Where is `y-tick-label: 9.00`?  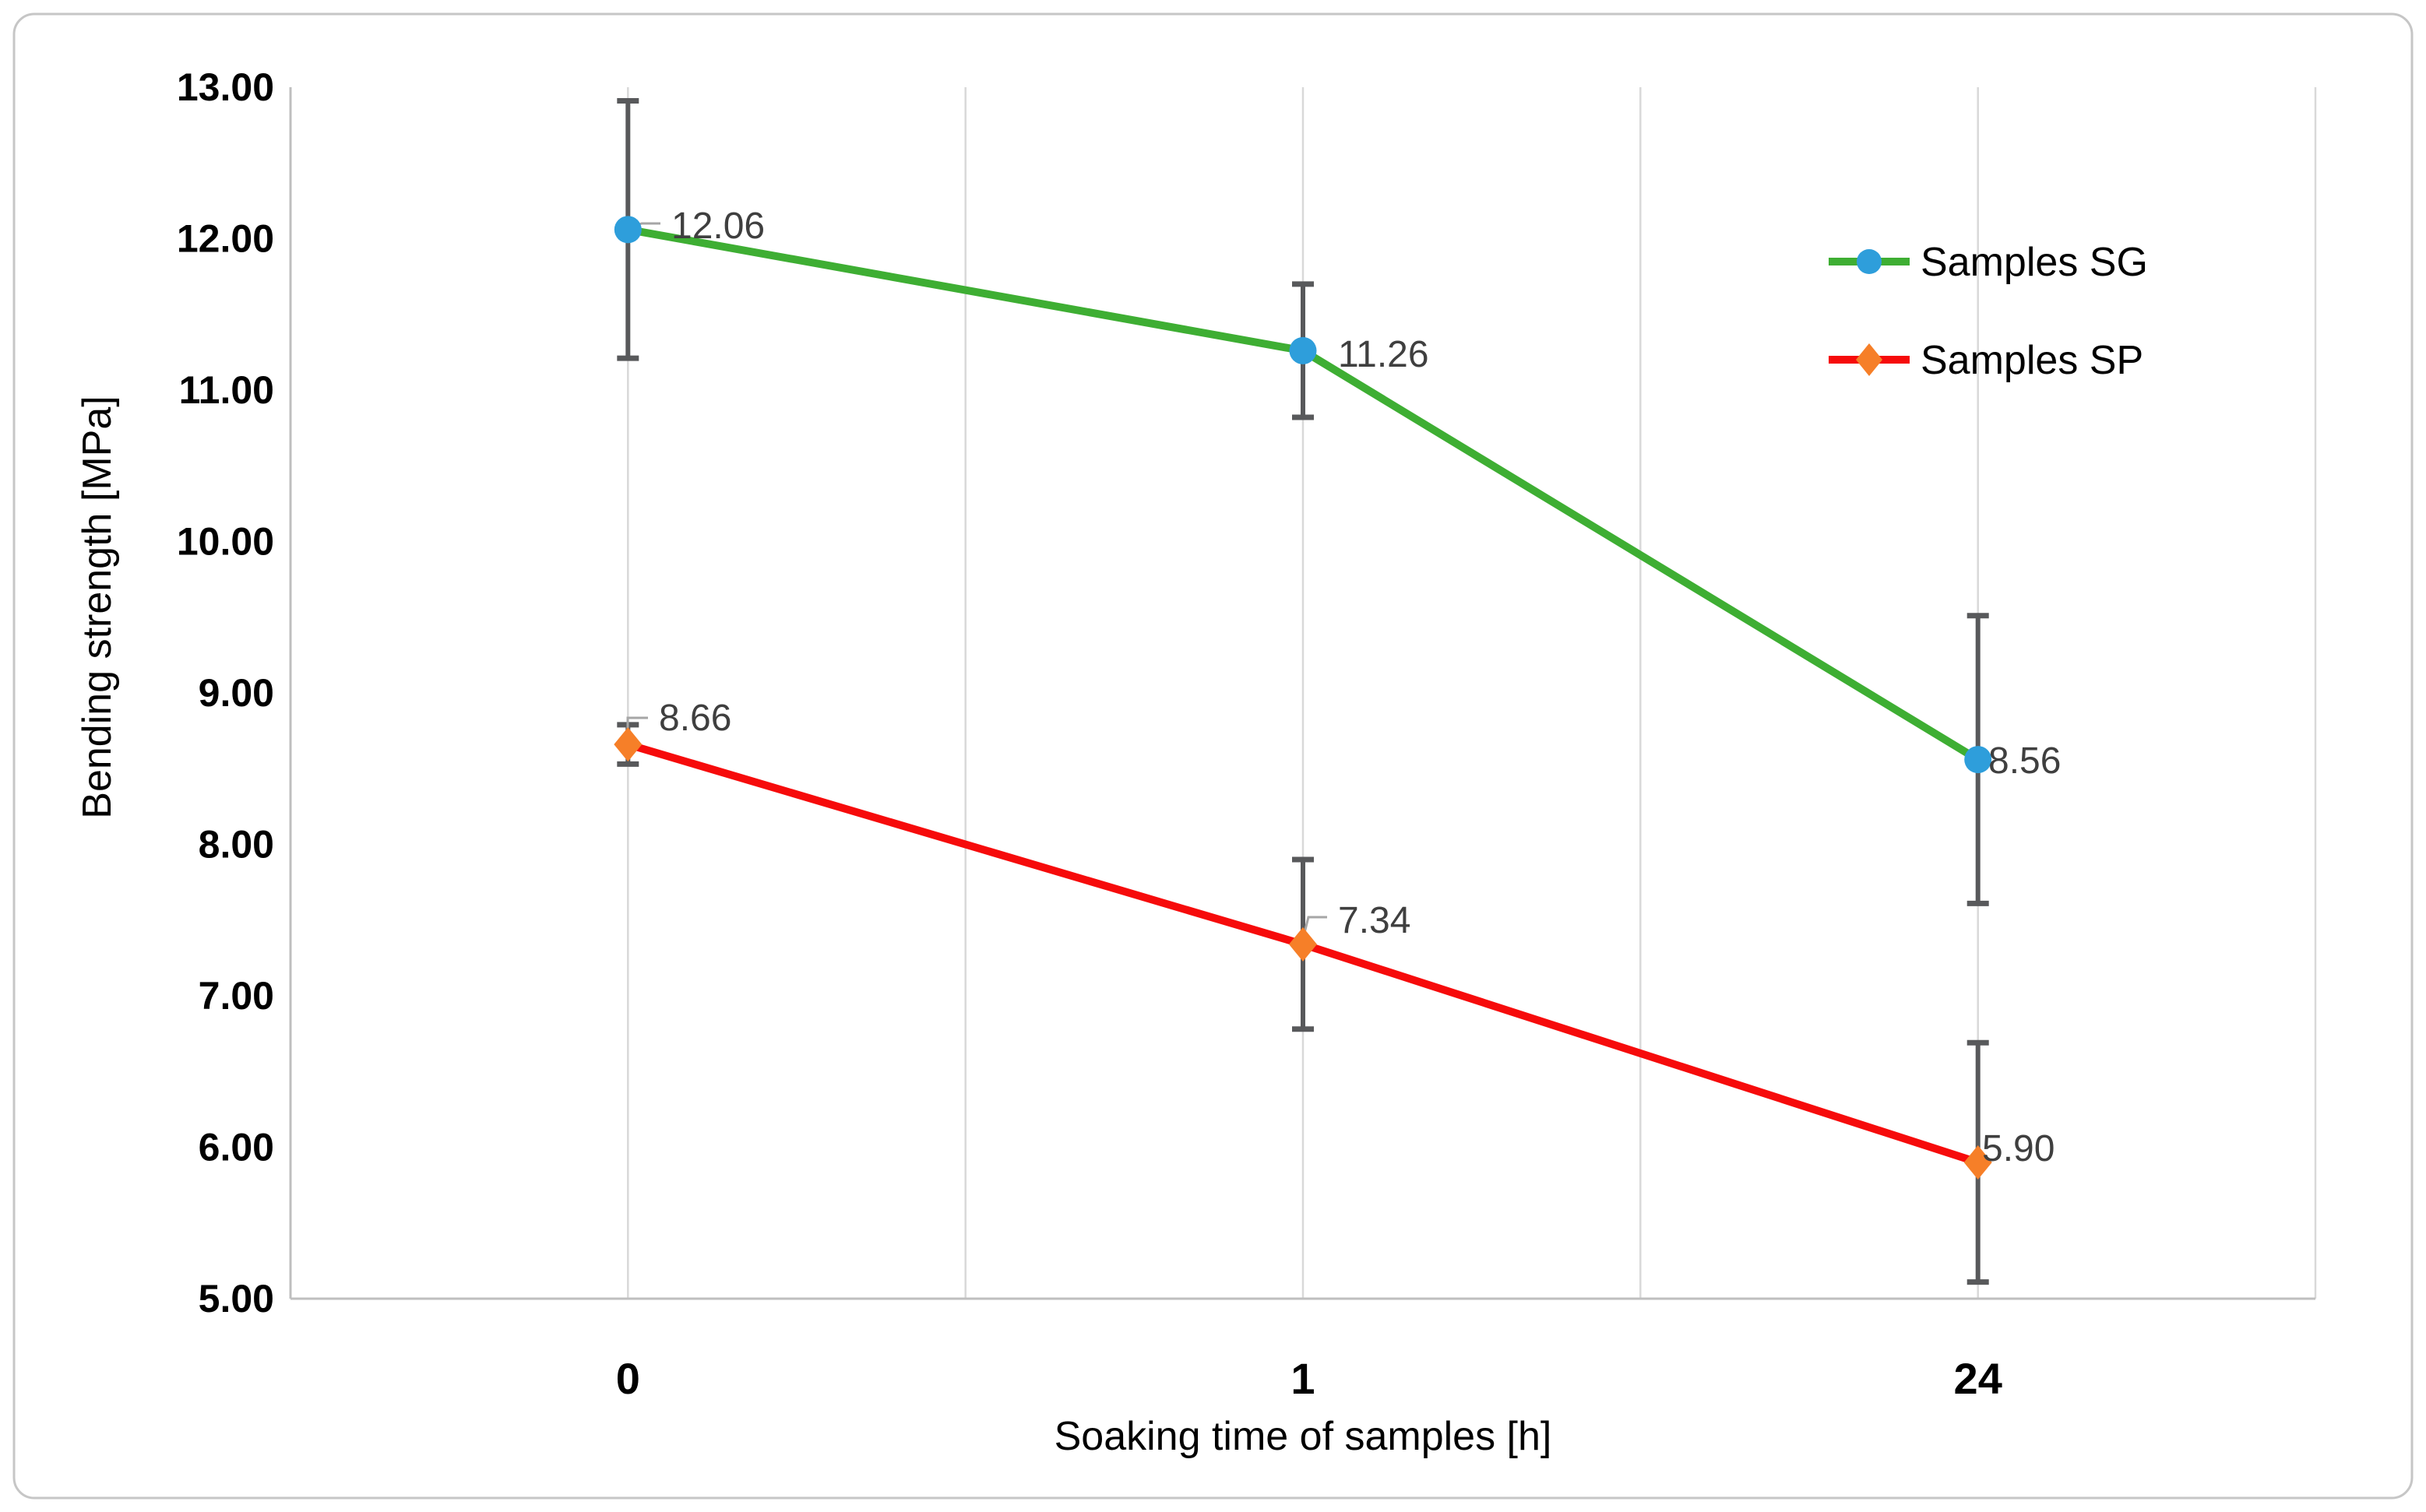
y-tick-label: 9.00 is located at coordinates (237, 693).